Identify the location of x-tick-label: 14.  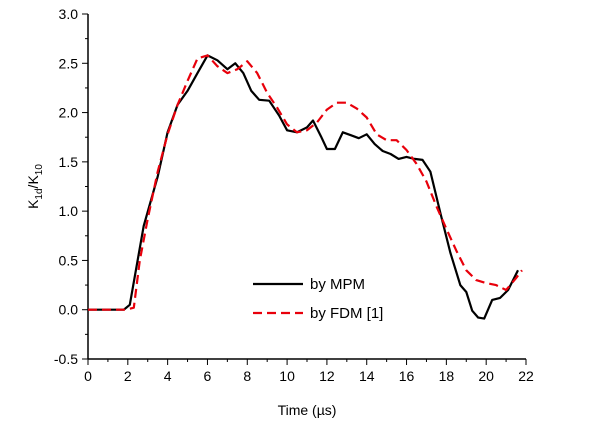
(367, 376).